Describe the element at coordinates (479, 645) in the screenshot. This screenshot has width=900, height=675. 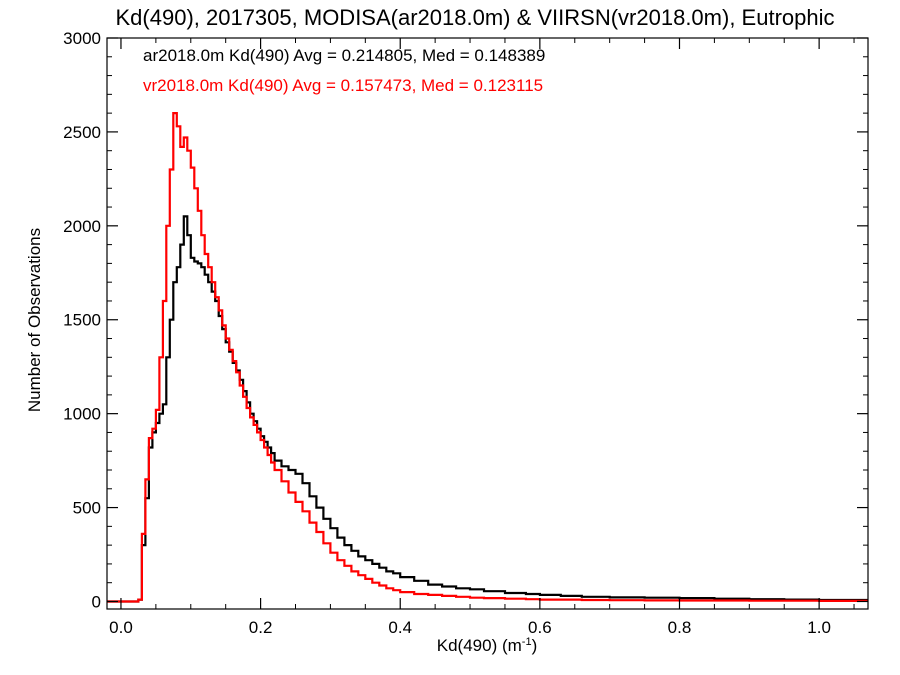
I see `x-axis-title-text: Kd(490) (m` at that location.